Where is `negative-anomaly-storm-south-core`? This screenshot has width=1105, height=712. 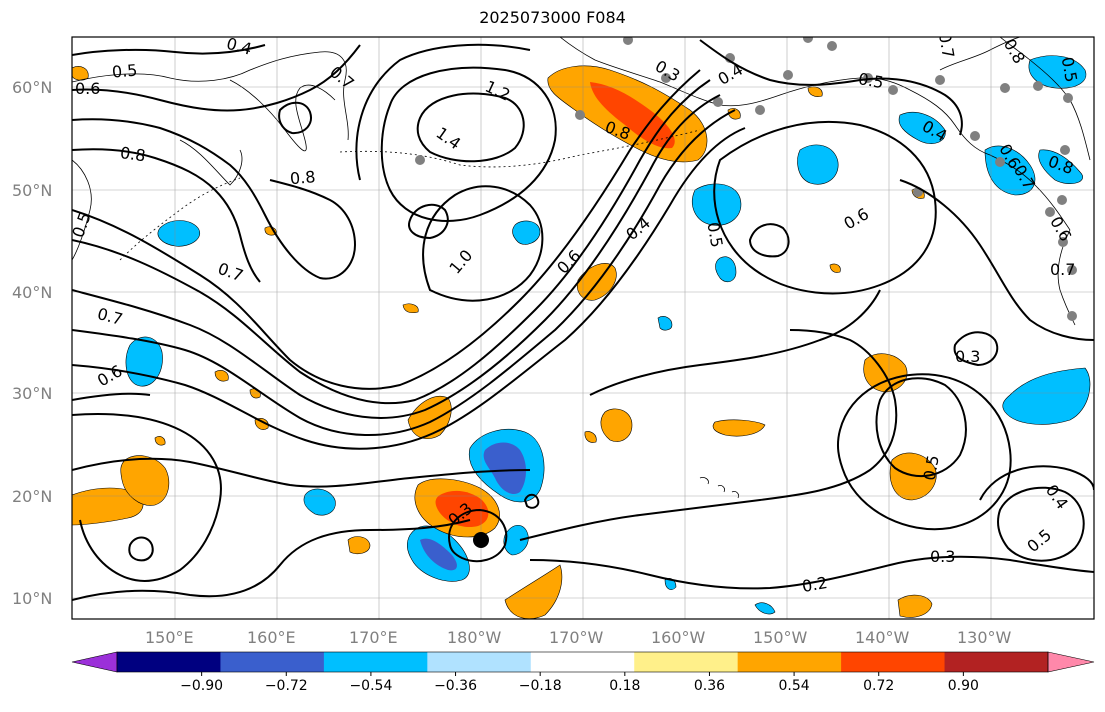
negative-anomaly-storm-south-core is located at coordinates (438, 554).